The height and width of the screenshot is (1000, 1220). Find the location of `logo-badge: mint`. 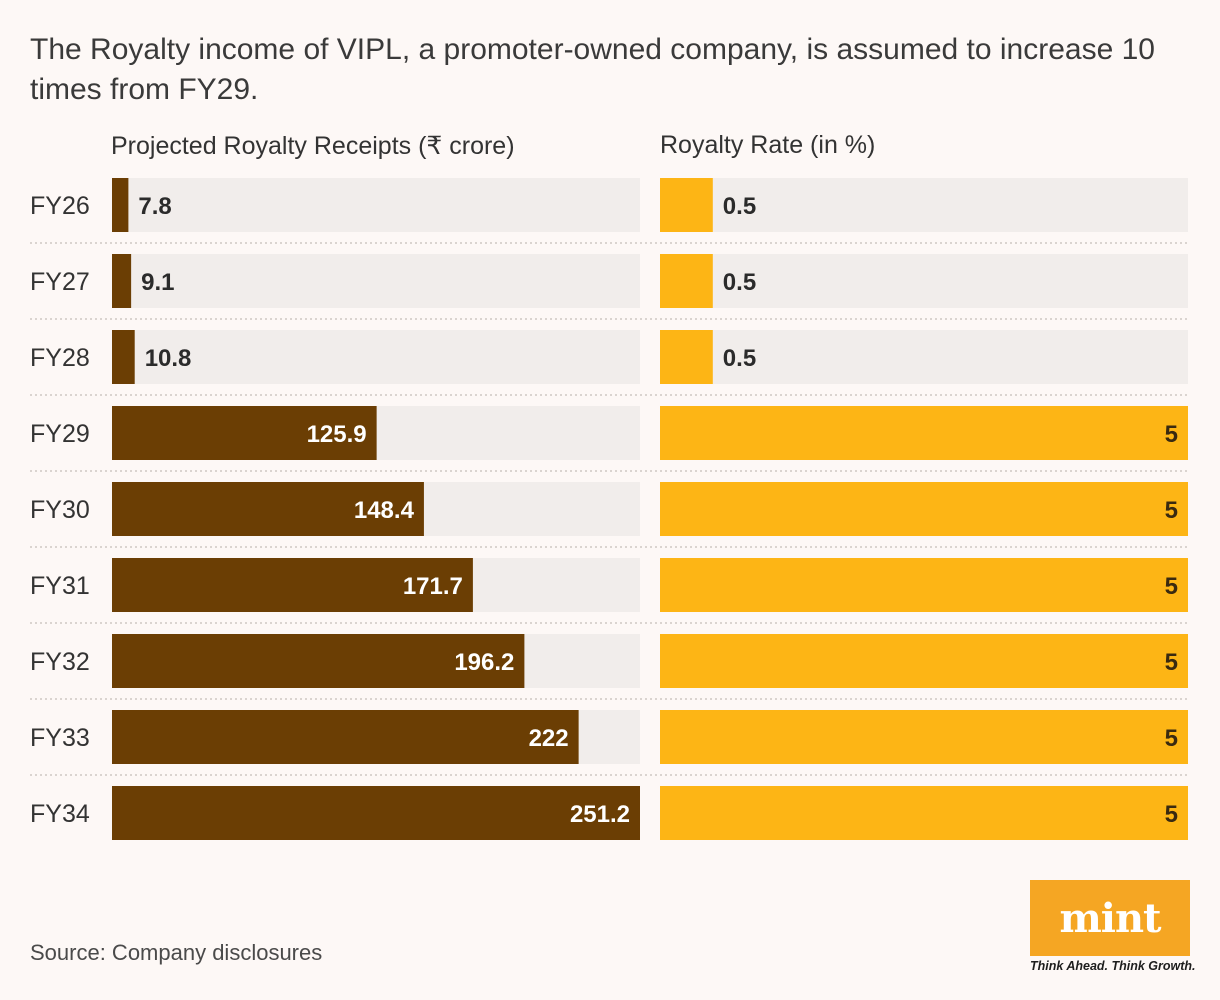

logo-badge: mint is located at coordinates (1110, 918).